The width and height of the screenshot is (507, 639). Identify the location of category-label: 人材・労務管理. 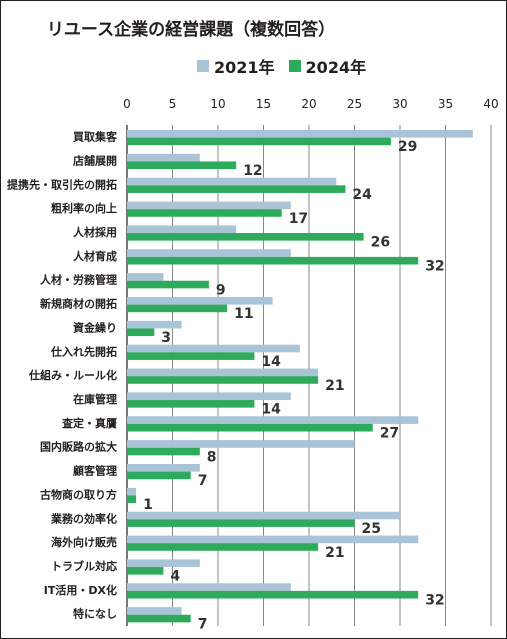
(78, 280).